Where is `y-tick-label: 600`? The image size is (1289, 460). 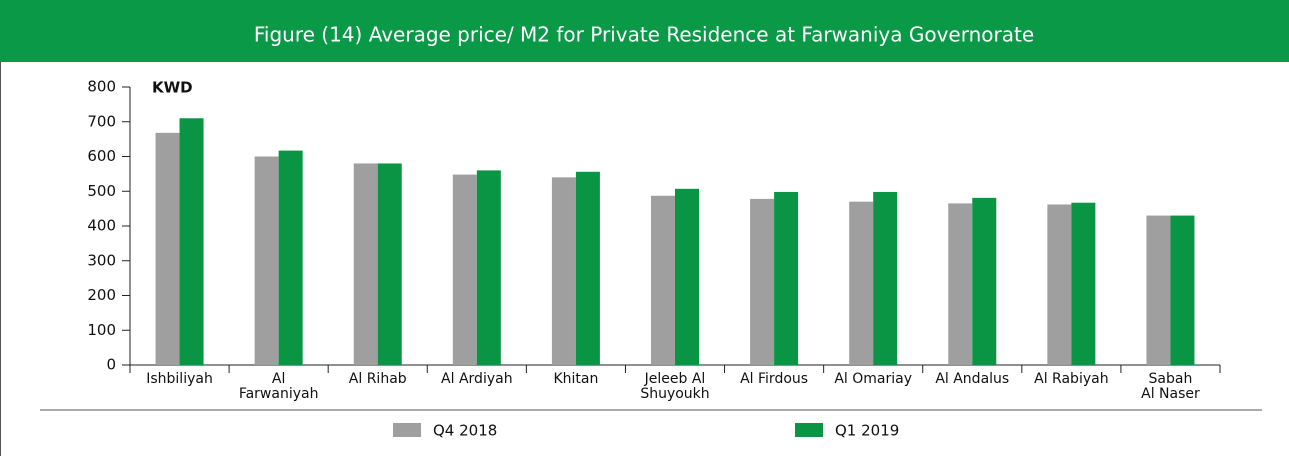
y-tick-label: 600 is located at coordinates (101, 156).